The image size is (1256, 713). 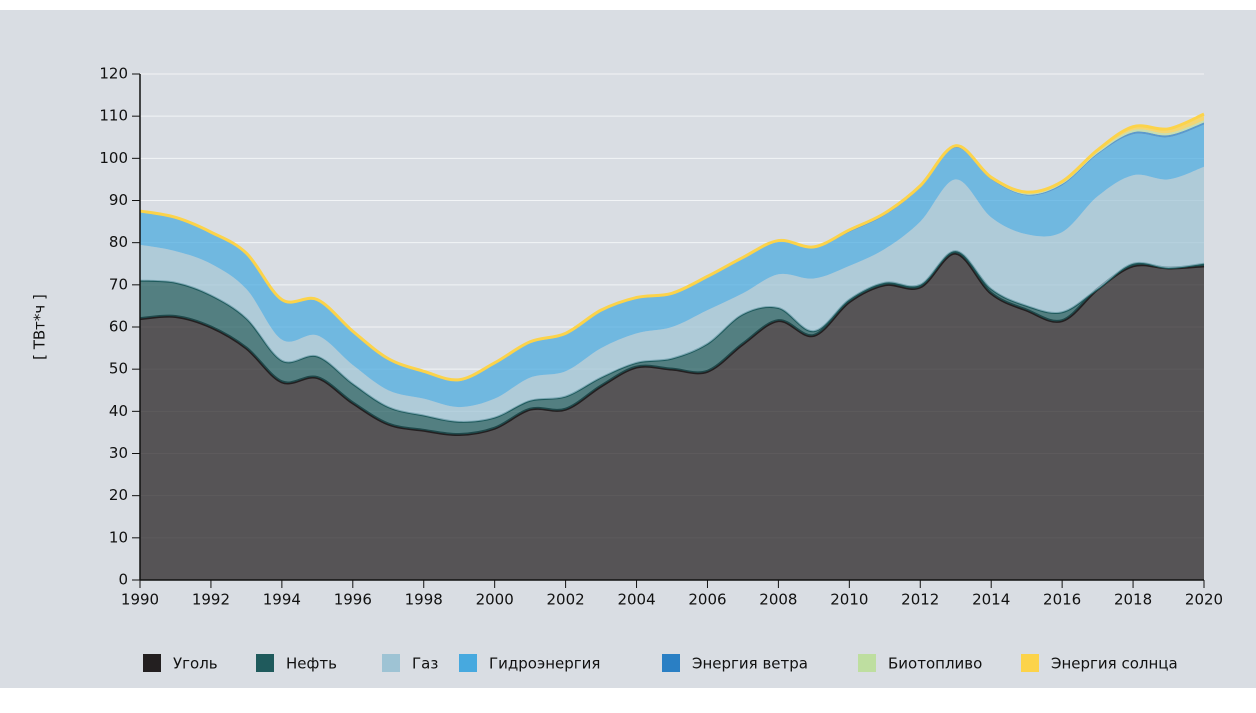 I want to click on legend-label: Энергия солнца, so click(x=1114, y=664).